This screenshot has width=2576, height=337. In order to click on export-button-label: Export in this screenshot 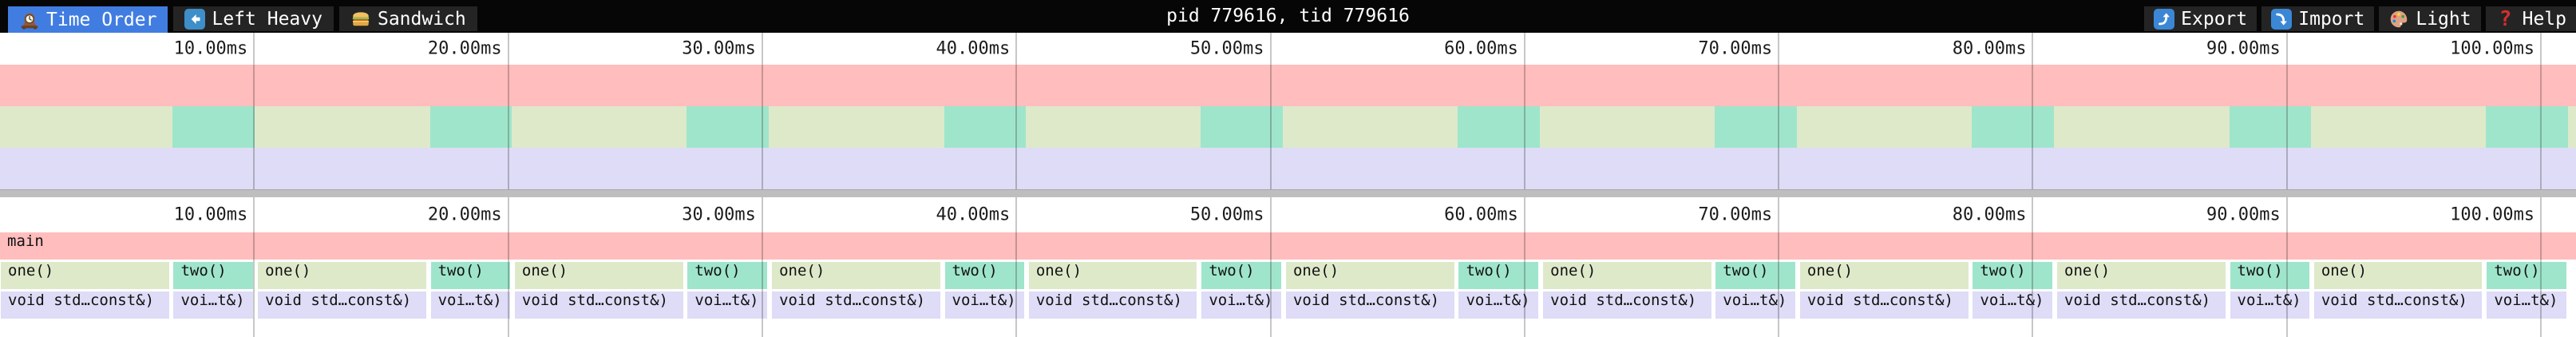, I will do `click(2215, 19)`.